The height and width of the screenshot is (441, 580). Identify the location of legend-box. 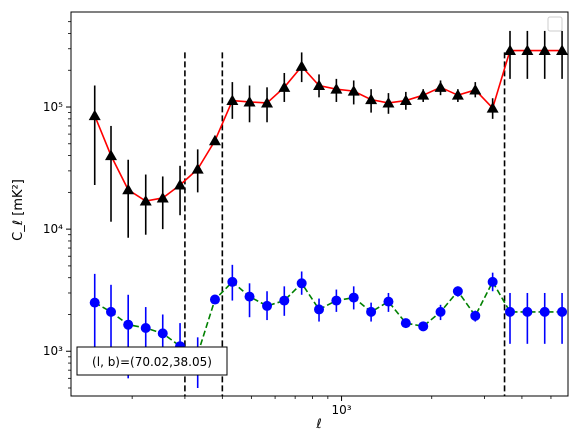
(555, 24).